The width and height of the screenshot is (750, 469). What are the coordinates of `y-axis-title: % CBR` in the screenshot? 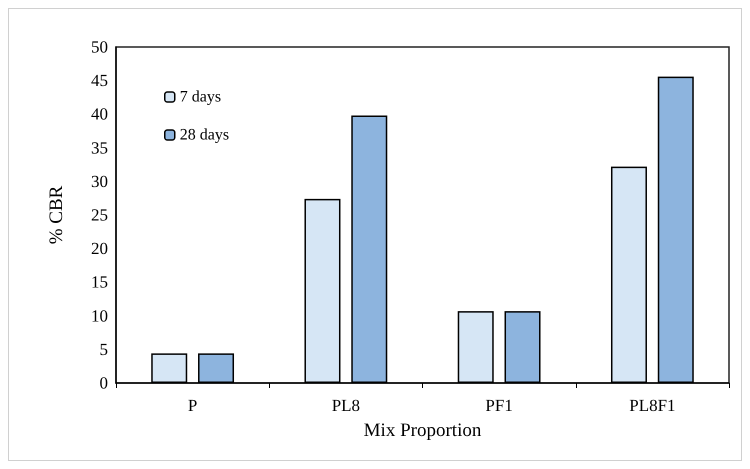 It's located at (56, 214).